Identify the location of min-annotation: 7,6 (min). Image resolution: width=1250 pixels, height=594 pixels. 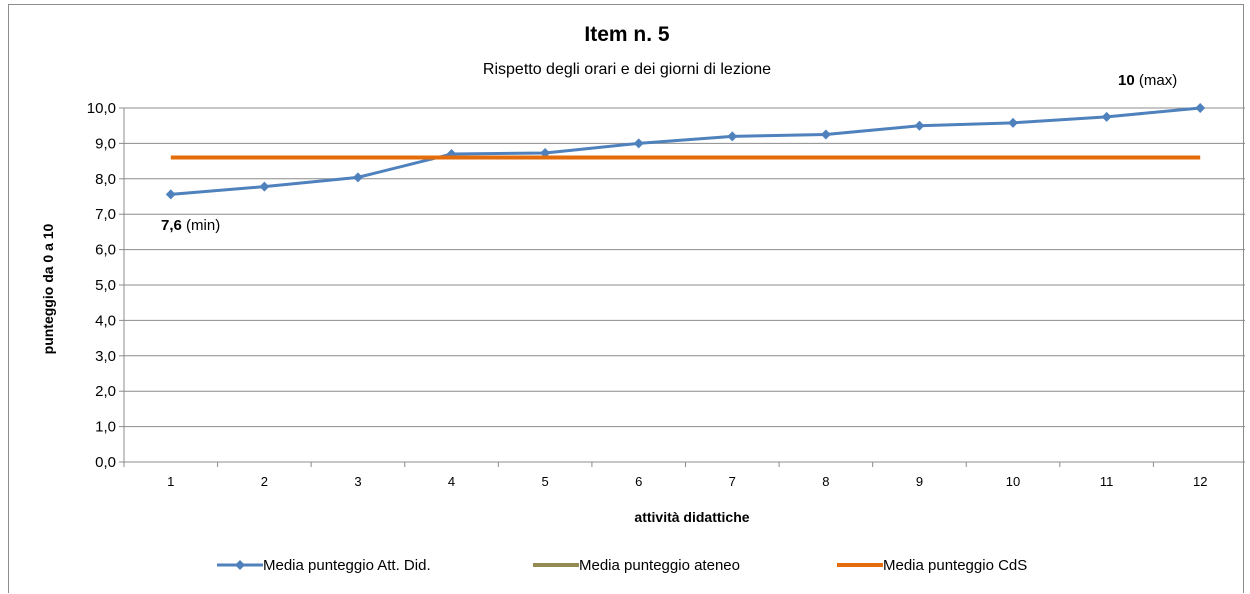
(190, 225).